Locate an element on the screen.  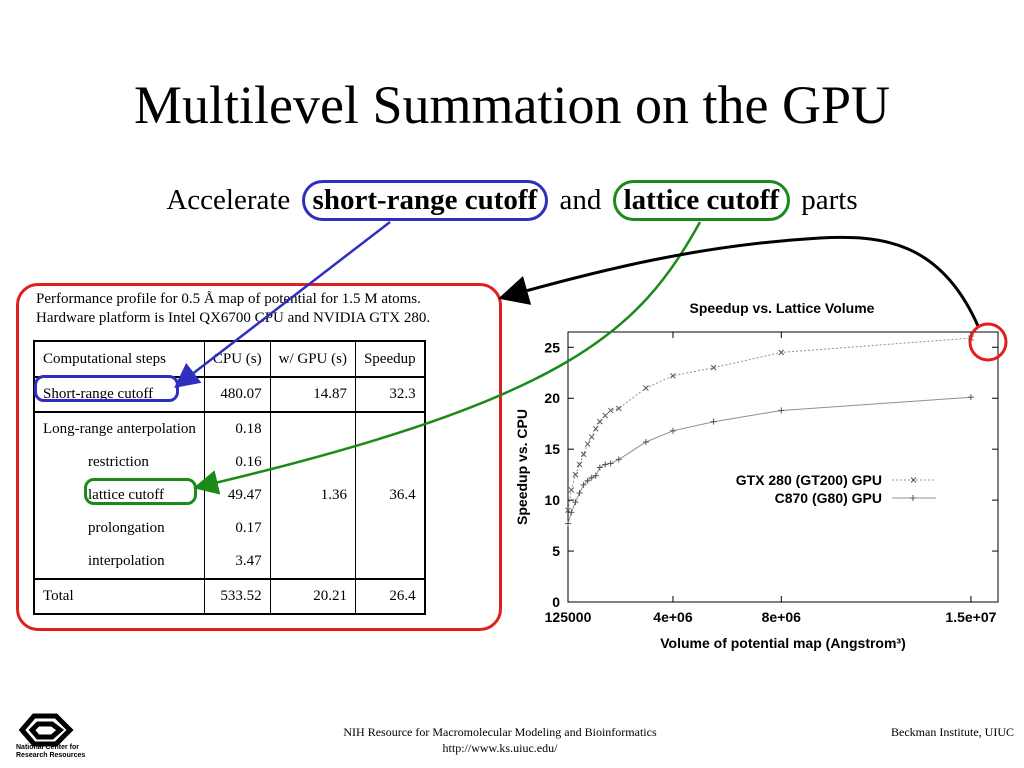
step-cell: Total is located at coordinates (119, 596).